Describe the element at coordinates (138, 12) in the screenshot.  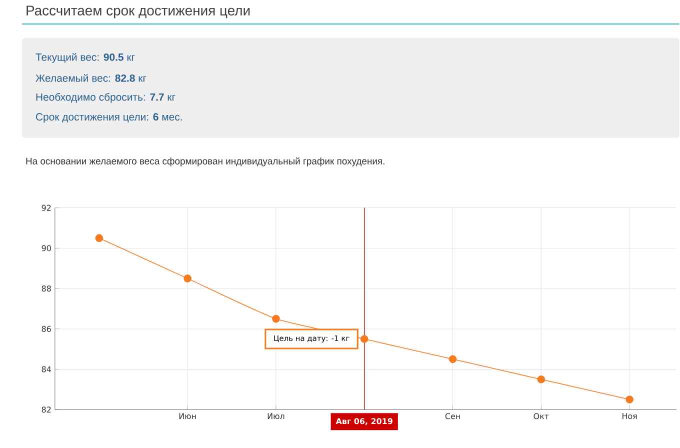
I see `chart-title: Рассчитаем срок достижения цели` at that location.